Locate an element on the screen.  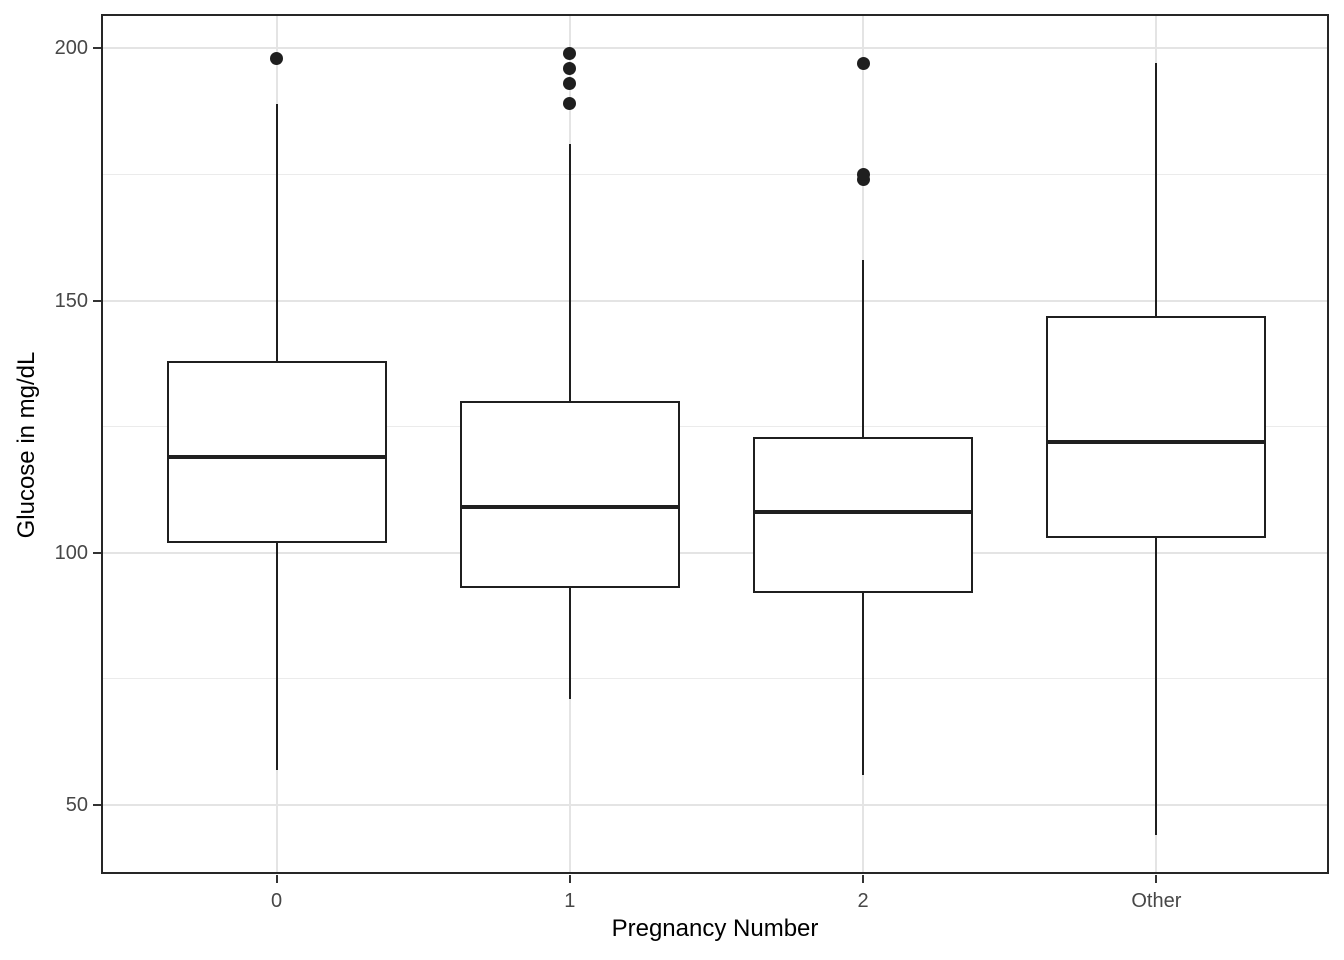
x-tick-label: 2 is located at coordinates (863, 901).